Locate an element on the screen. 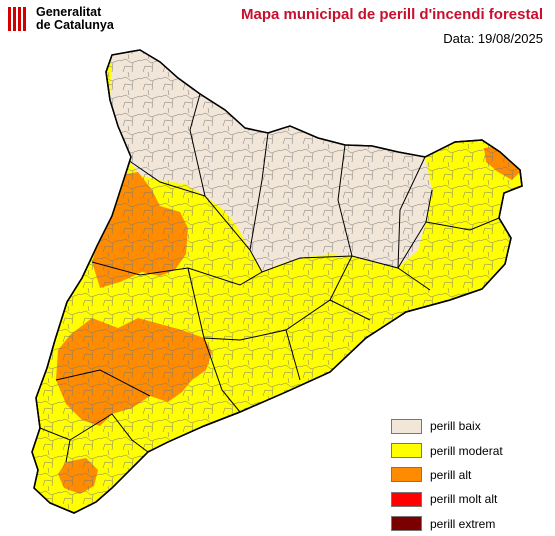 This screenshot has height=536, width=555. legend-label: perill baix is located at coordinates (455, 426).